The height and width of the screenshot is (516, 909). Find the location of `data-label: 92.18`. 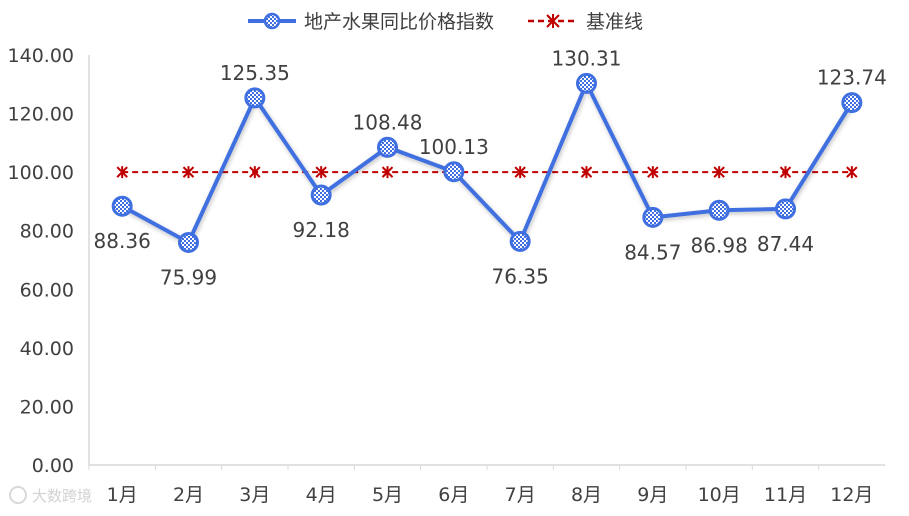

data-label: 92.18 is located at coordinates (321, 230).